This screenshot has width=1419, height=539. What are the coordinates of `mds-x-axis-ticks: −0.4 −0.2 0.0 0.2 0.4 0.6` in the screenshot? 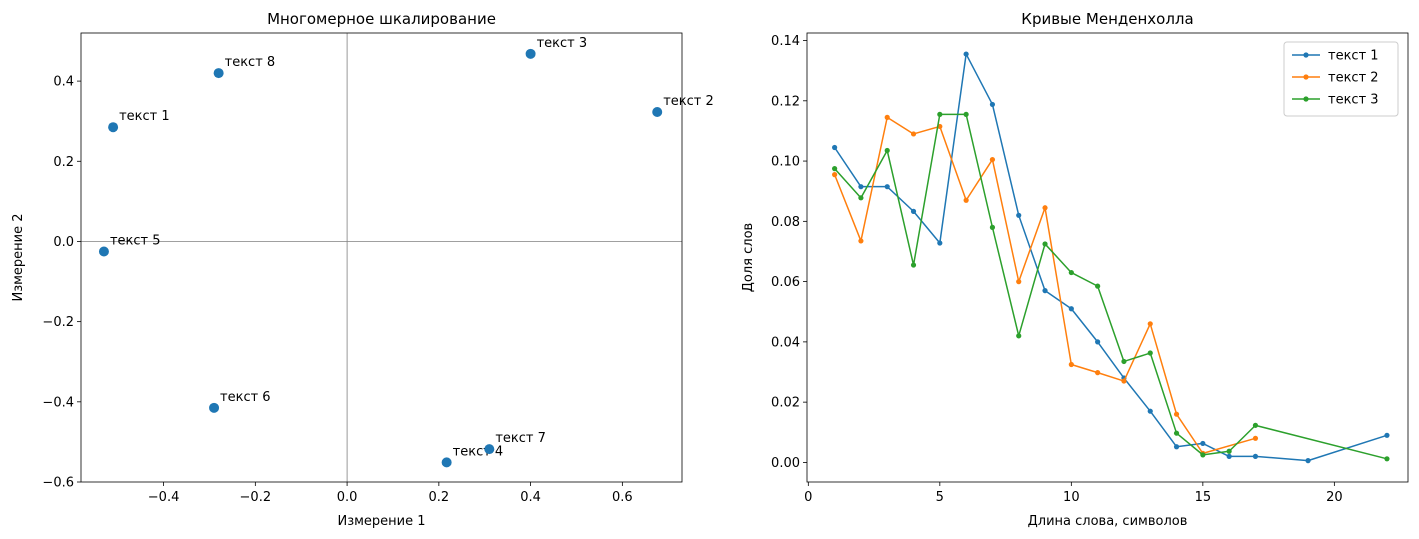 It's located at (390, 493).